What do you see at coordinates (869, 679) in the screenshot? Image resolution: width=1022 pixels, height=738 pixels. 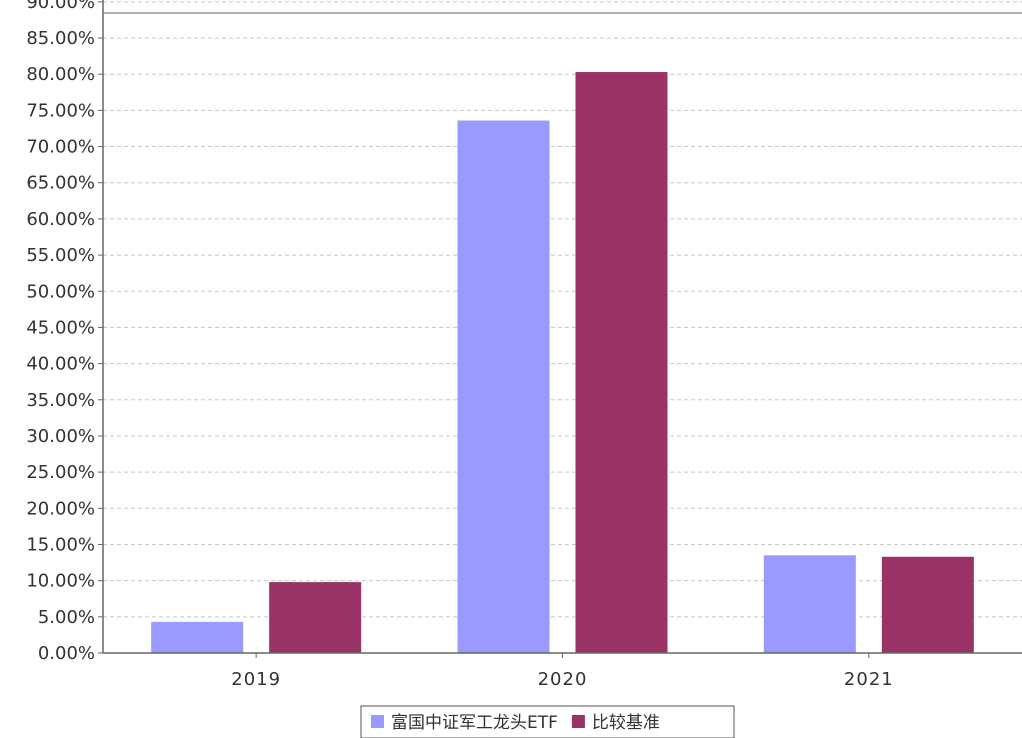 I see `x-tick-label: 2021` at bounding box center [869, 679].